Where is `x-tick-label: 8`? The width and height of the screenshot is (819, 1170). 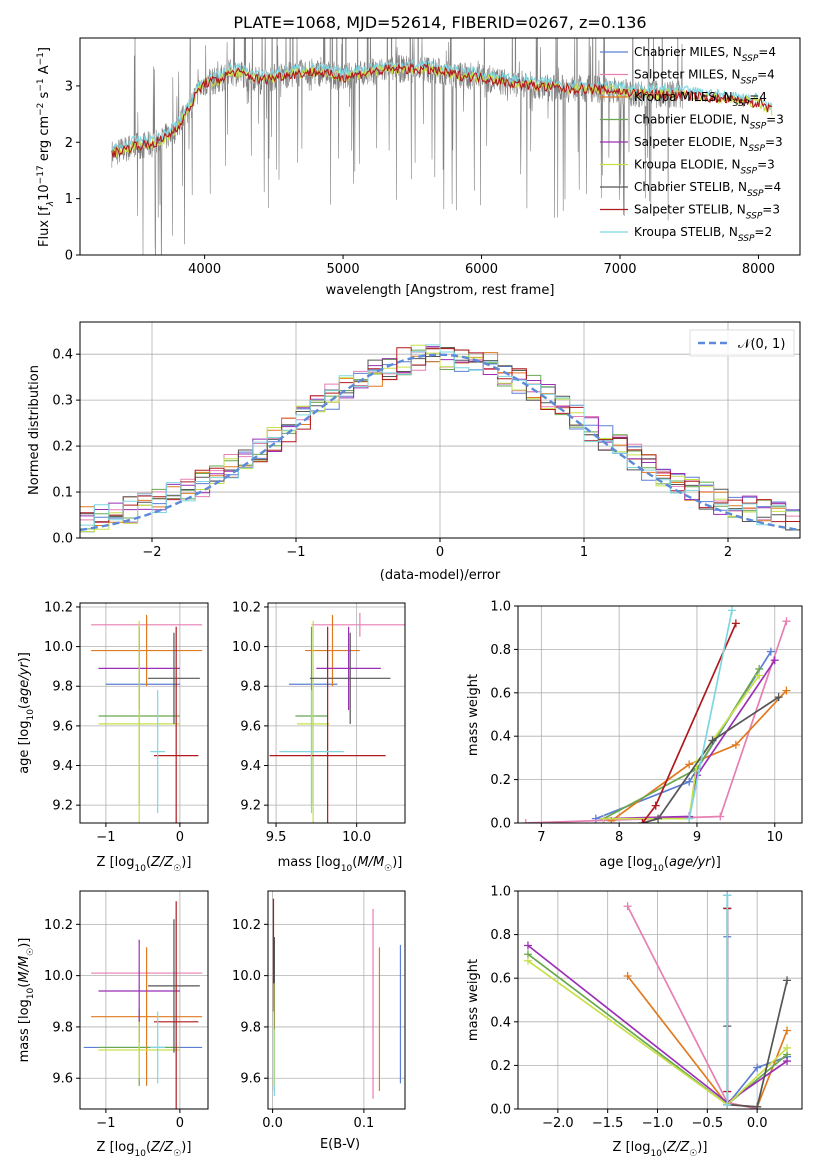
x-tick-label: 8 is located at coordinates (619, 837).